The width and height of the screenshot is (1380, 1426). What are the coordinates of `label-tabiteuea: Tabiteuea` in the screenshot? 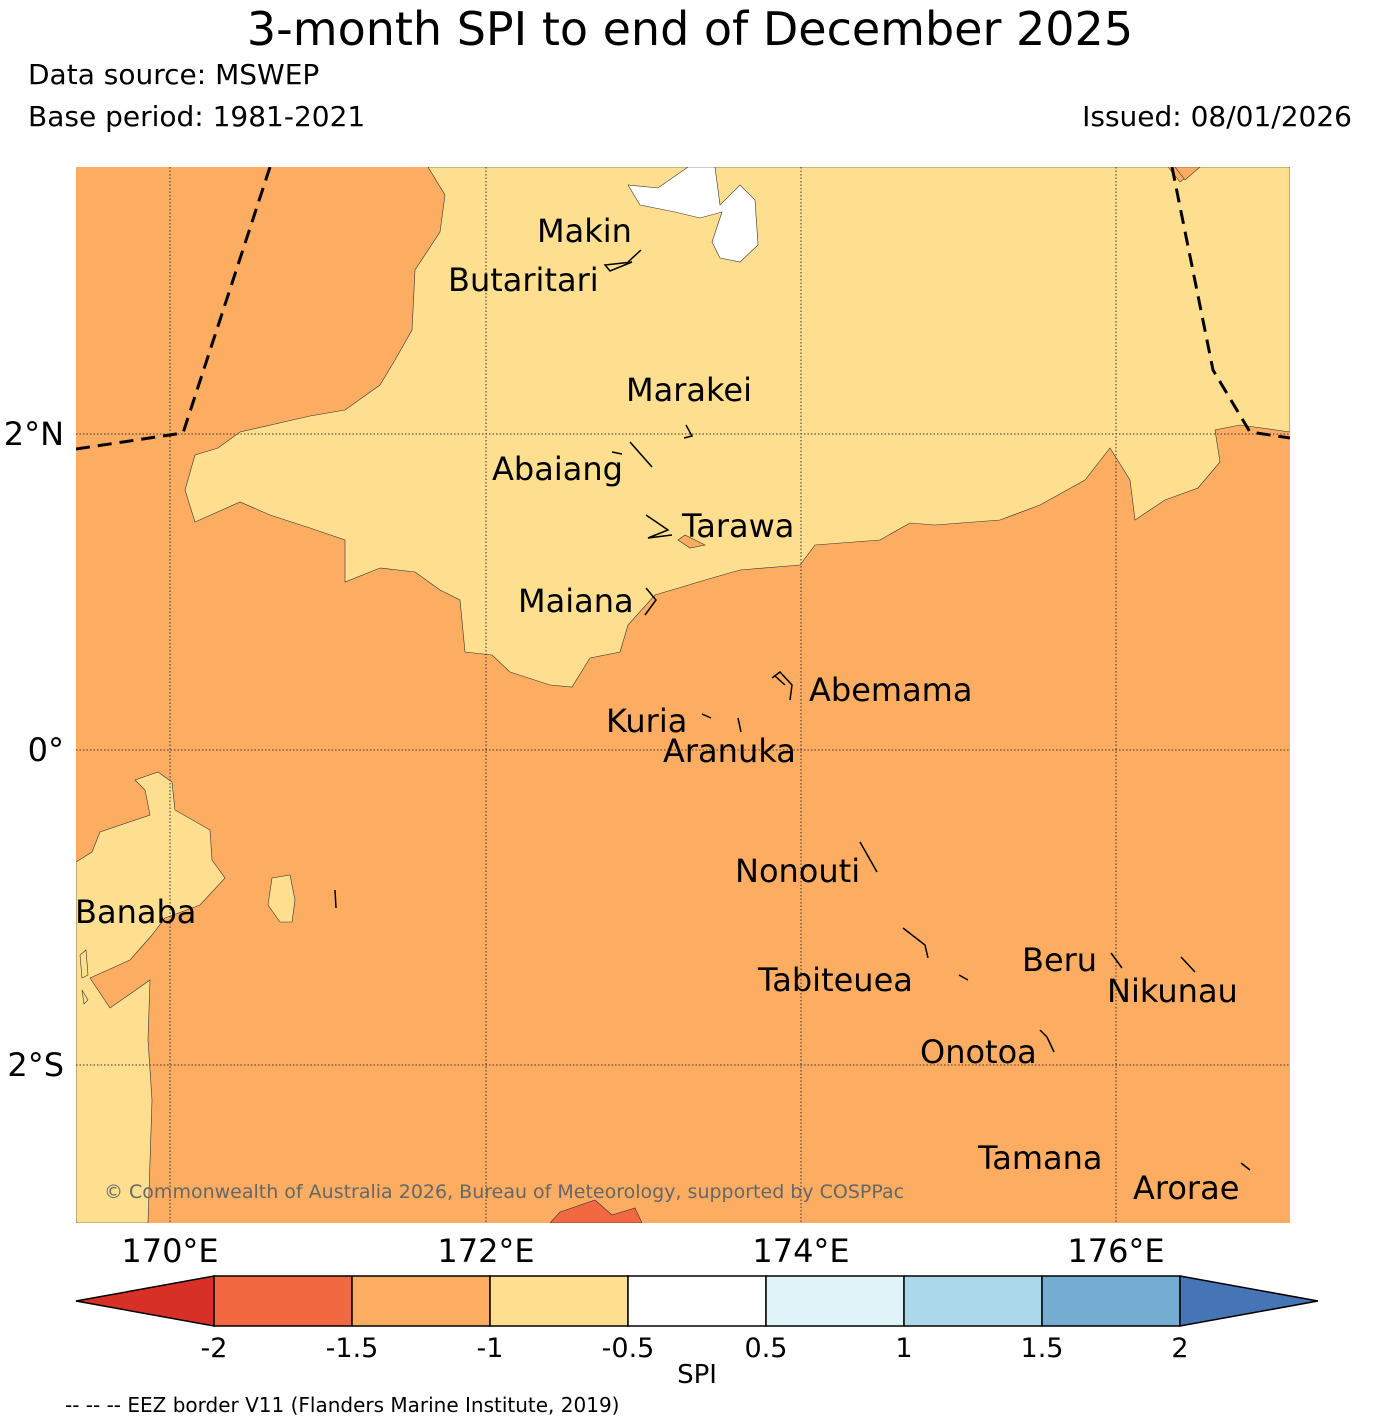 It's located at (835, 980).